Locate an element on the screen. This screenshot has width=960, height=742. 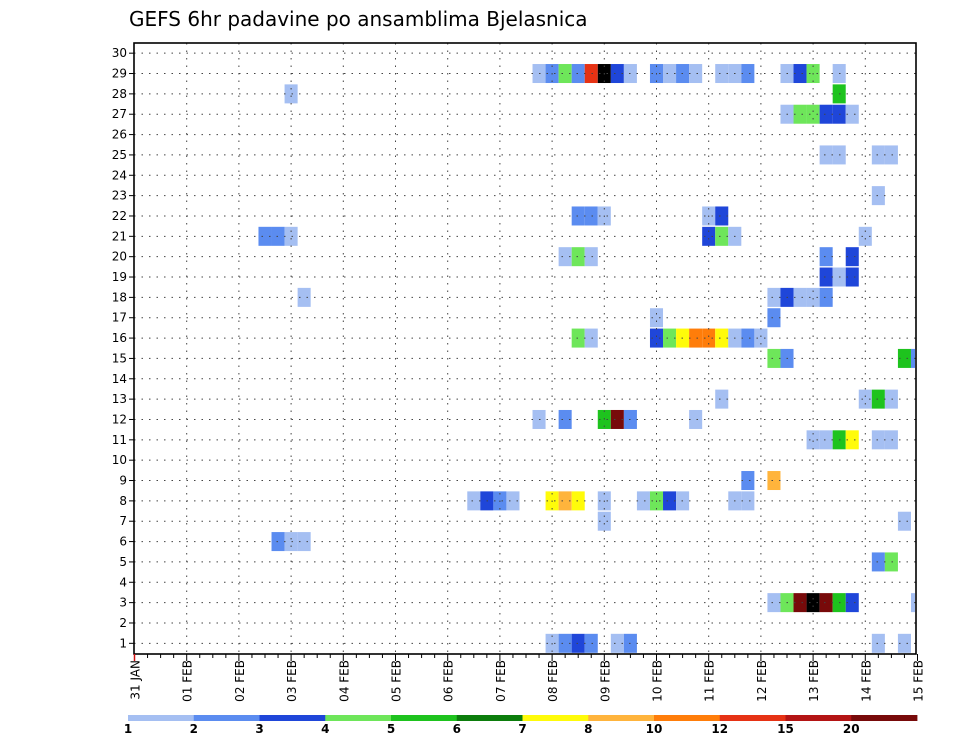
y-tick-label: 7 is located at coordinates (123, 521).